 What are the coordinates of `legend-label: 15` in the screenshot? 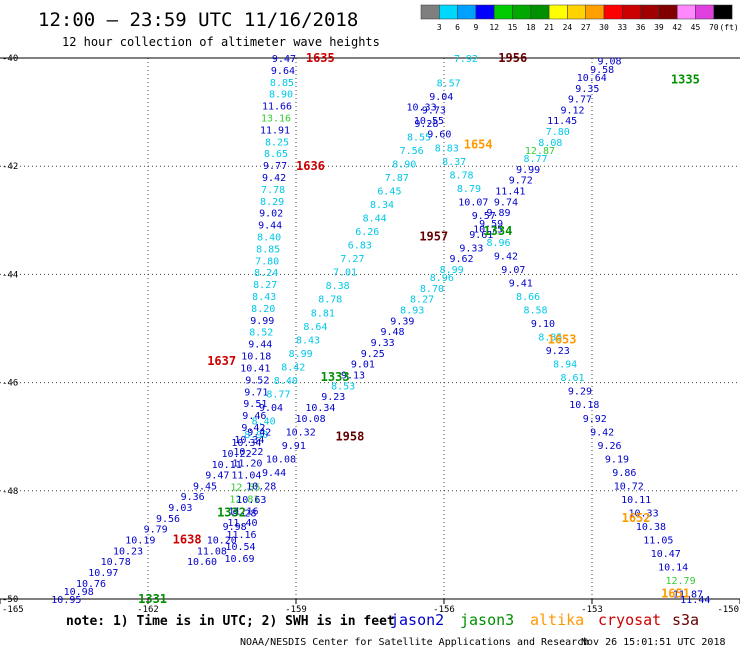 It's located at (513, 27).